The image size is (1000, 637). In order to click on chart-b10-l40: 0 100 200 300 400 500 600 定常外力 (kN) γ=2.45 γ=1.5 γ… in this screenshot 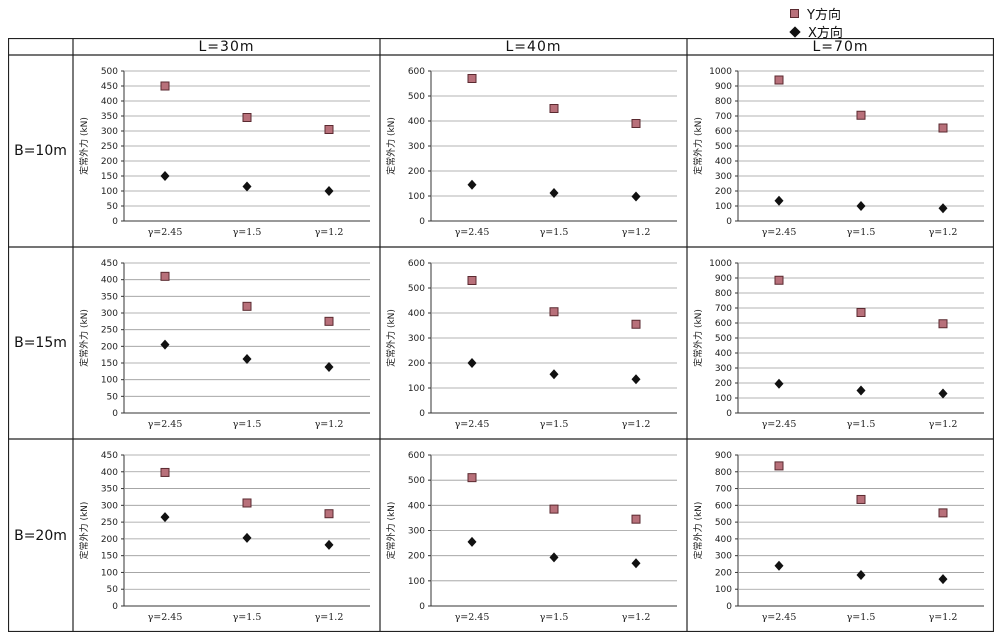, I will do `click(533, 151)`.